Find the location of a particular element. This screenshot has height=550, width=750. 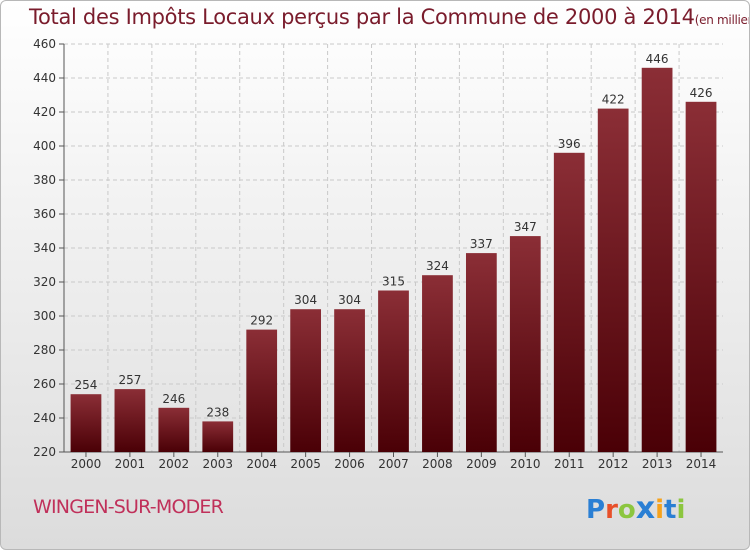

y-tick-label: 320 is located at coordinates (44, 282).